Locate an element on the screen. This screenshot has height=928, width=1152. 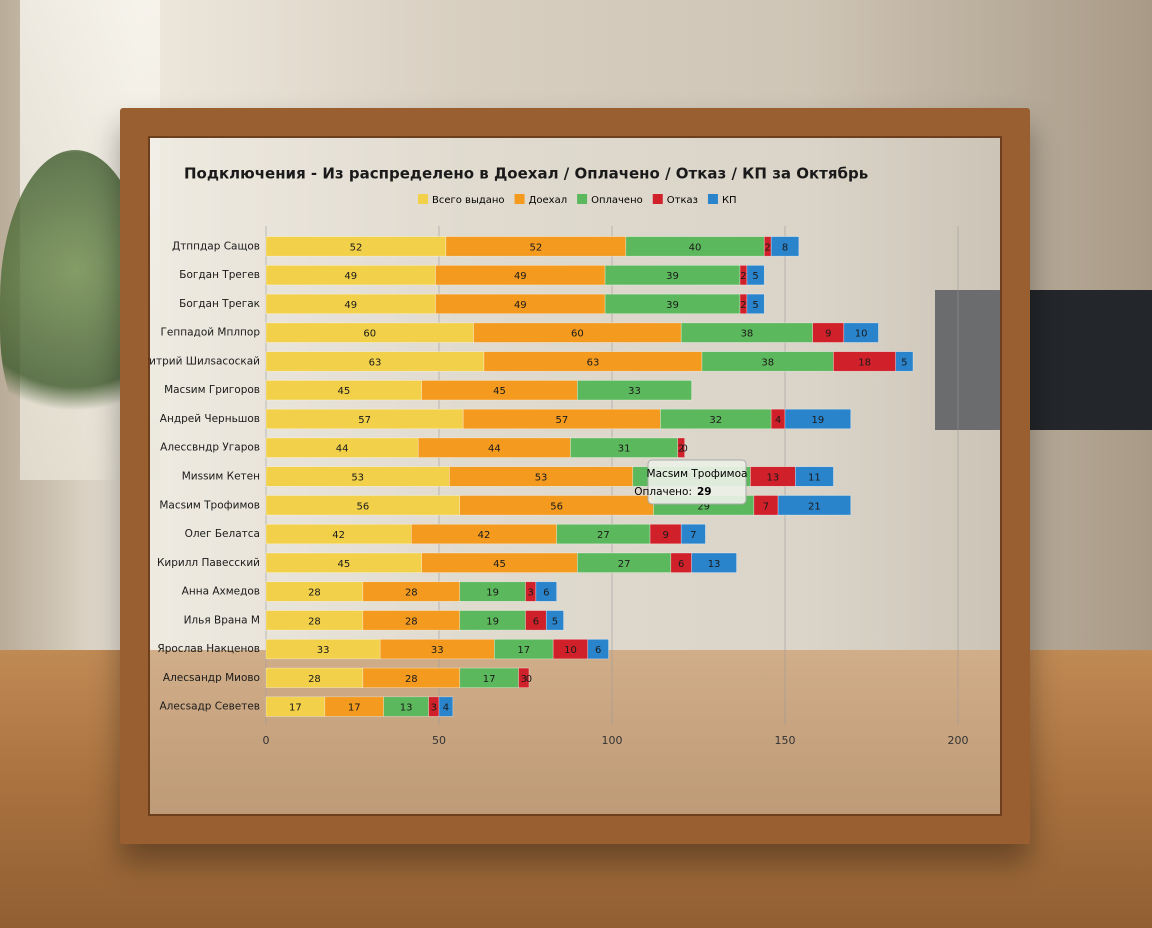
value-label: 53 is located at coordinates (357, 478).